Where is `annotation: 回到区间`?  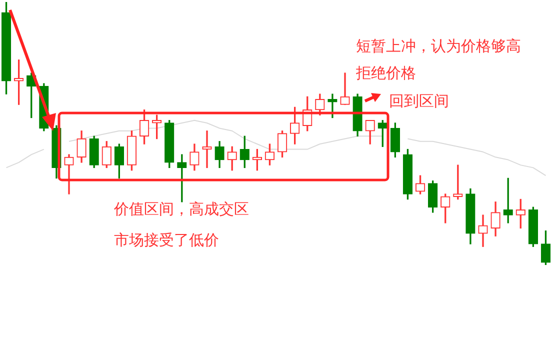
annotation: 回到区间 is located at coordinates (419, 101).